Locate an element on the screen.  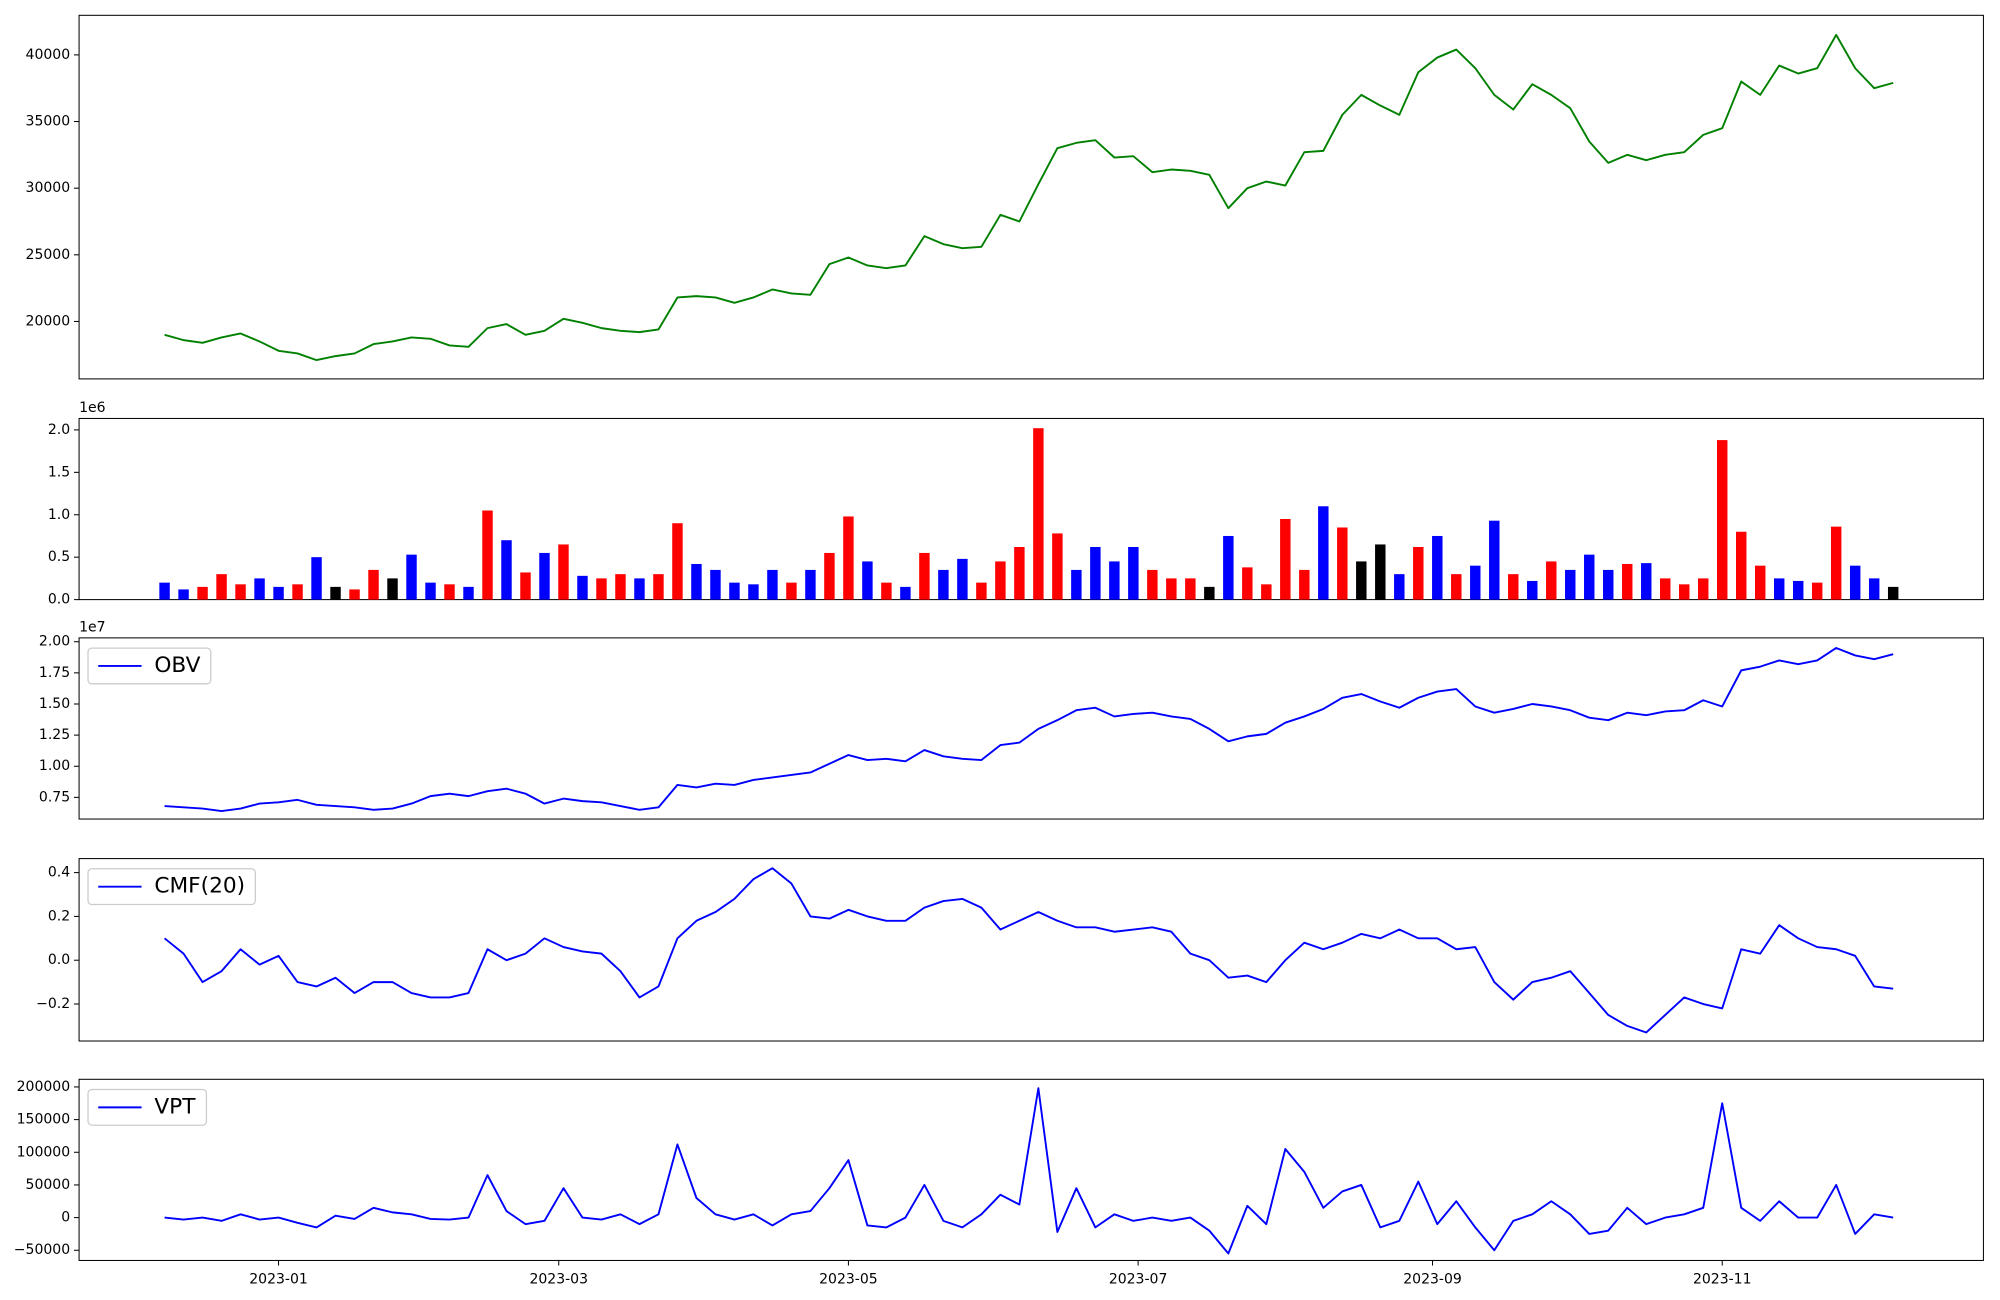
y-tick-label: 0.2 is located at coordinates (59, 916).